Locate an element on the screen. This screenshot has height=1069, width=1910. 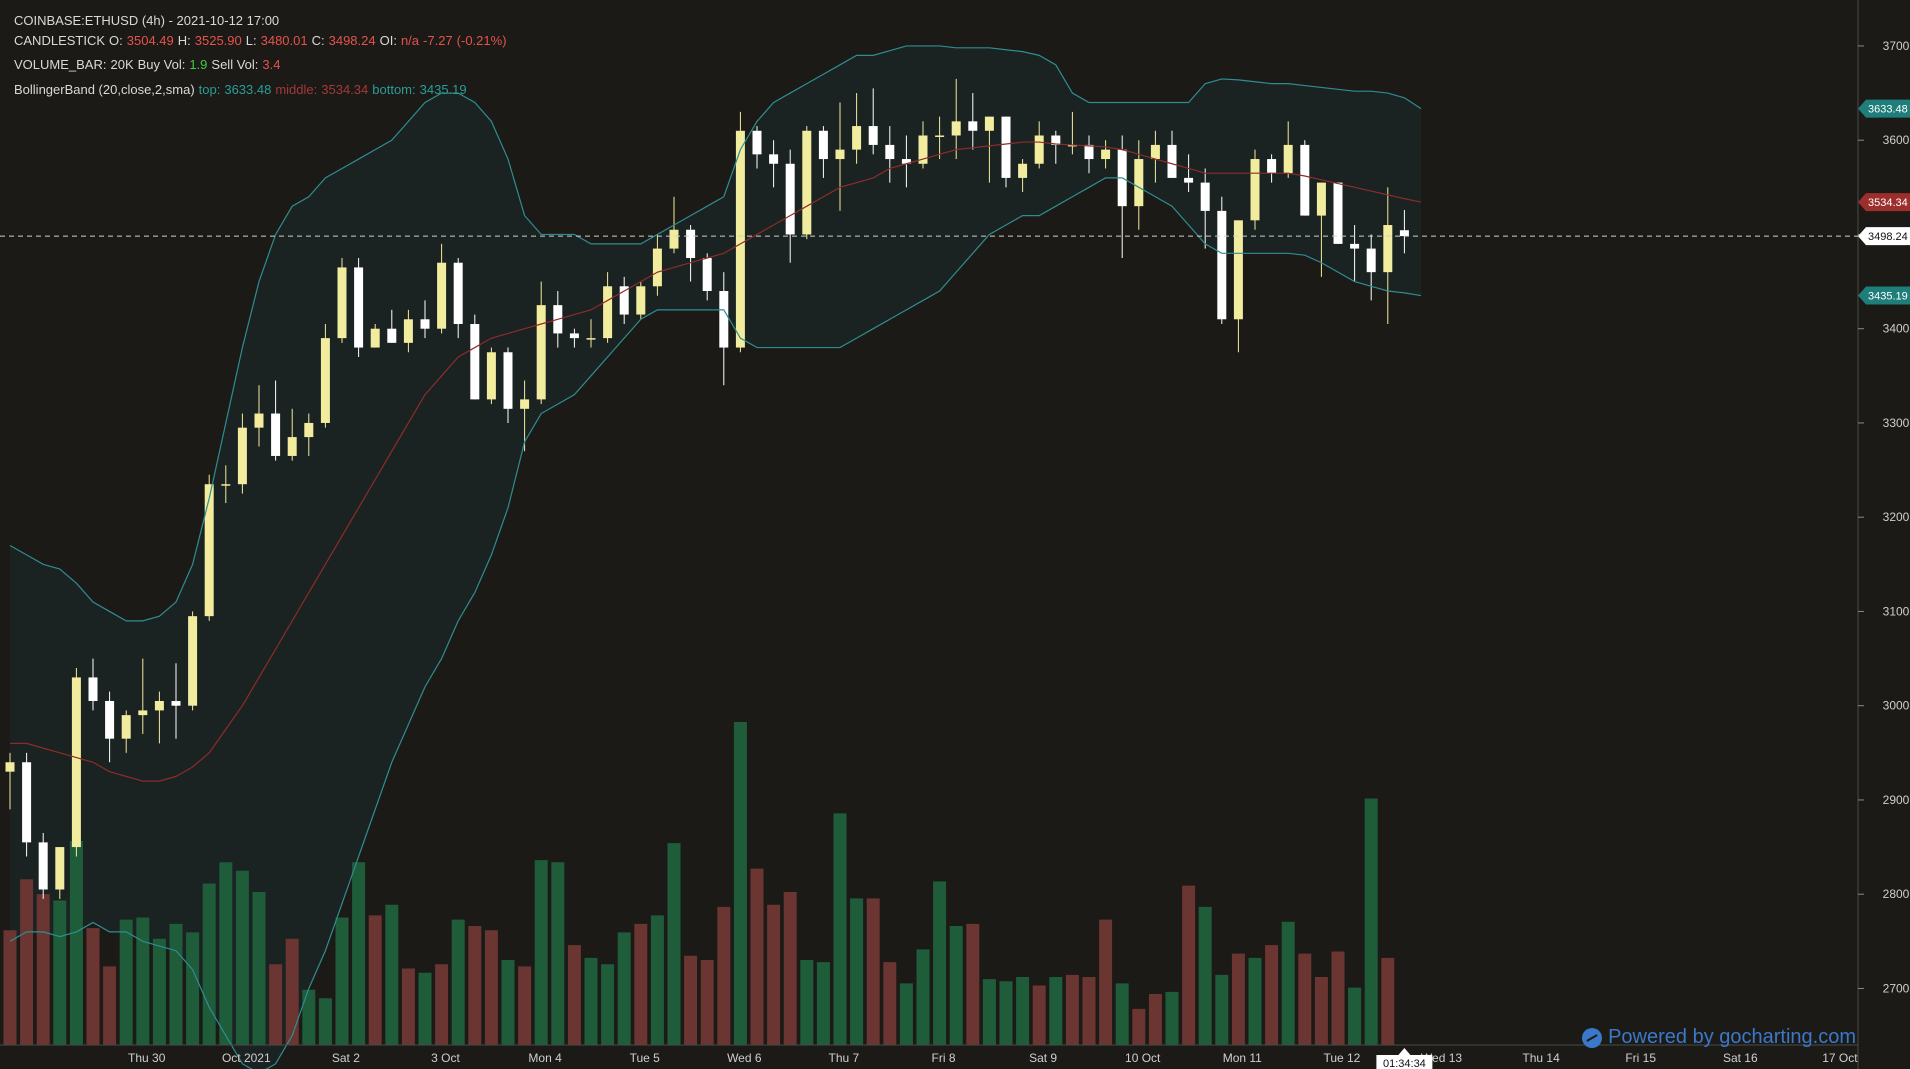
symbol-title: COINBASE:ETHUSD (4h) - 2021-10-12 17:00 is located at coordinates (148, 20).